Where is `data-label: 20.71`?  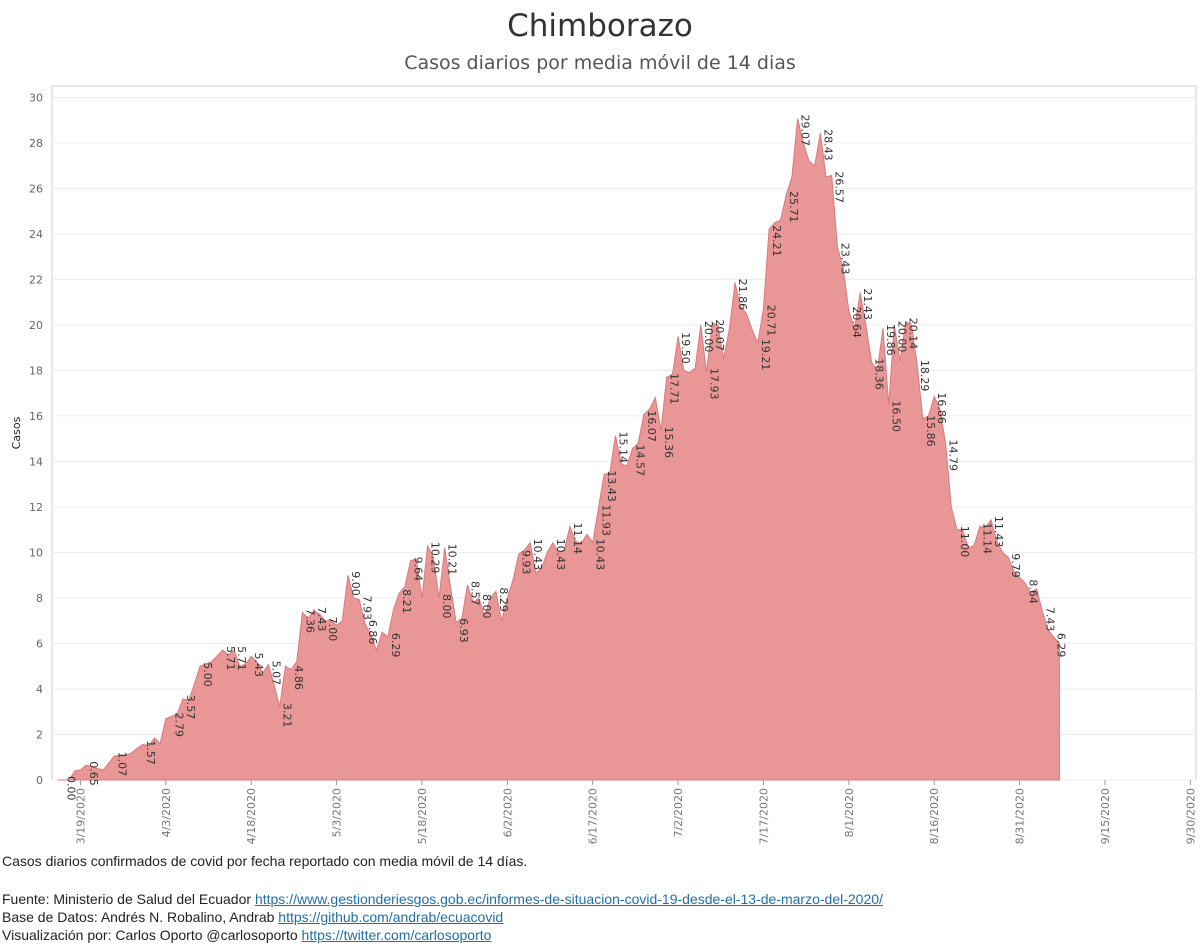
data-label: 20.71 is located at coordinates (770, 321).